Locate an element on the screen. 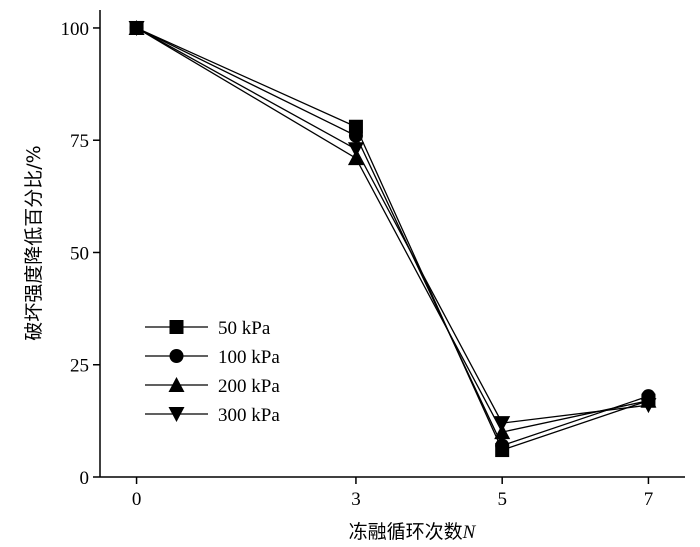 Image resolution: width=700 pixels, height=547 pixels. y-tick-label: 75 is located at coordinates (79, 141).